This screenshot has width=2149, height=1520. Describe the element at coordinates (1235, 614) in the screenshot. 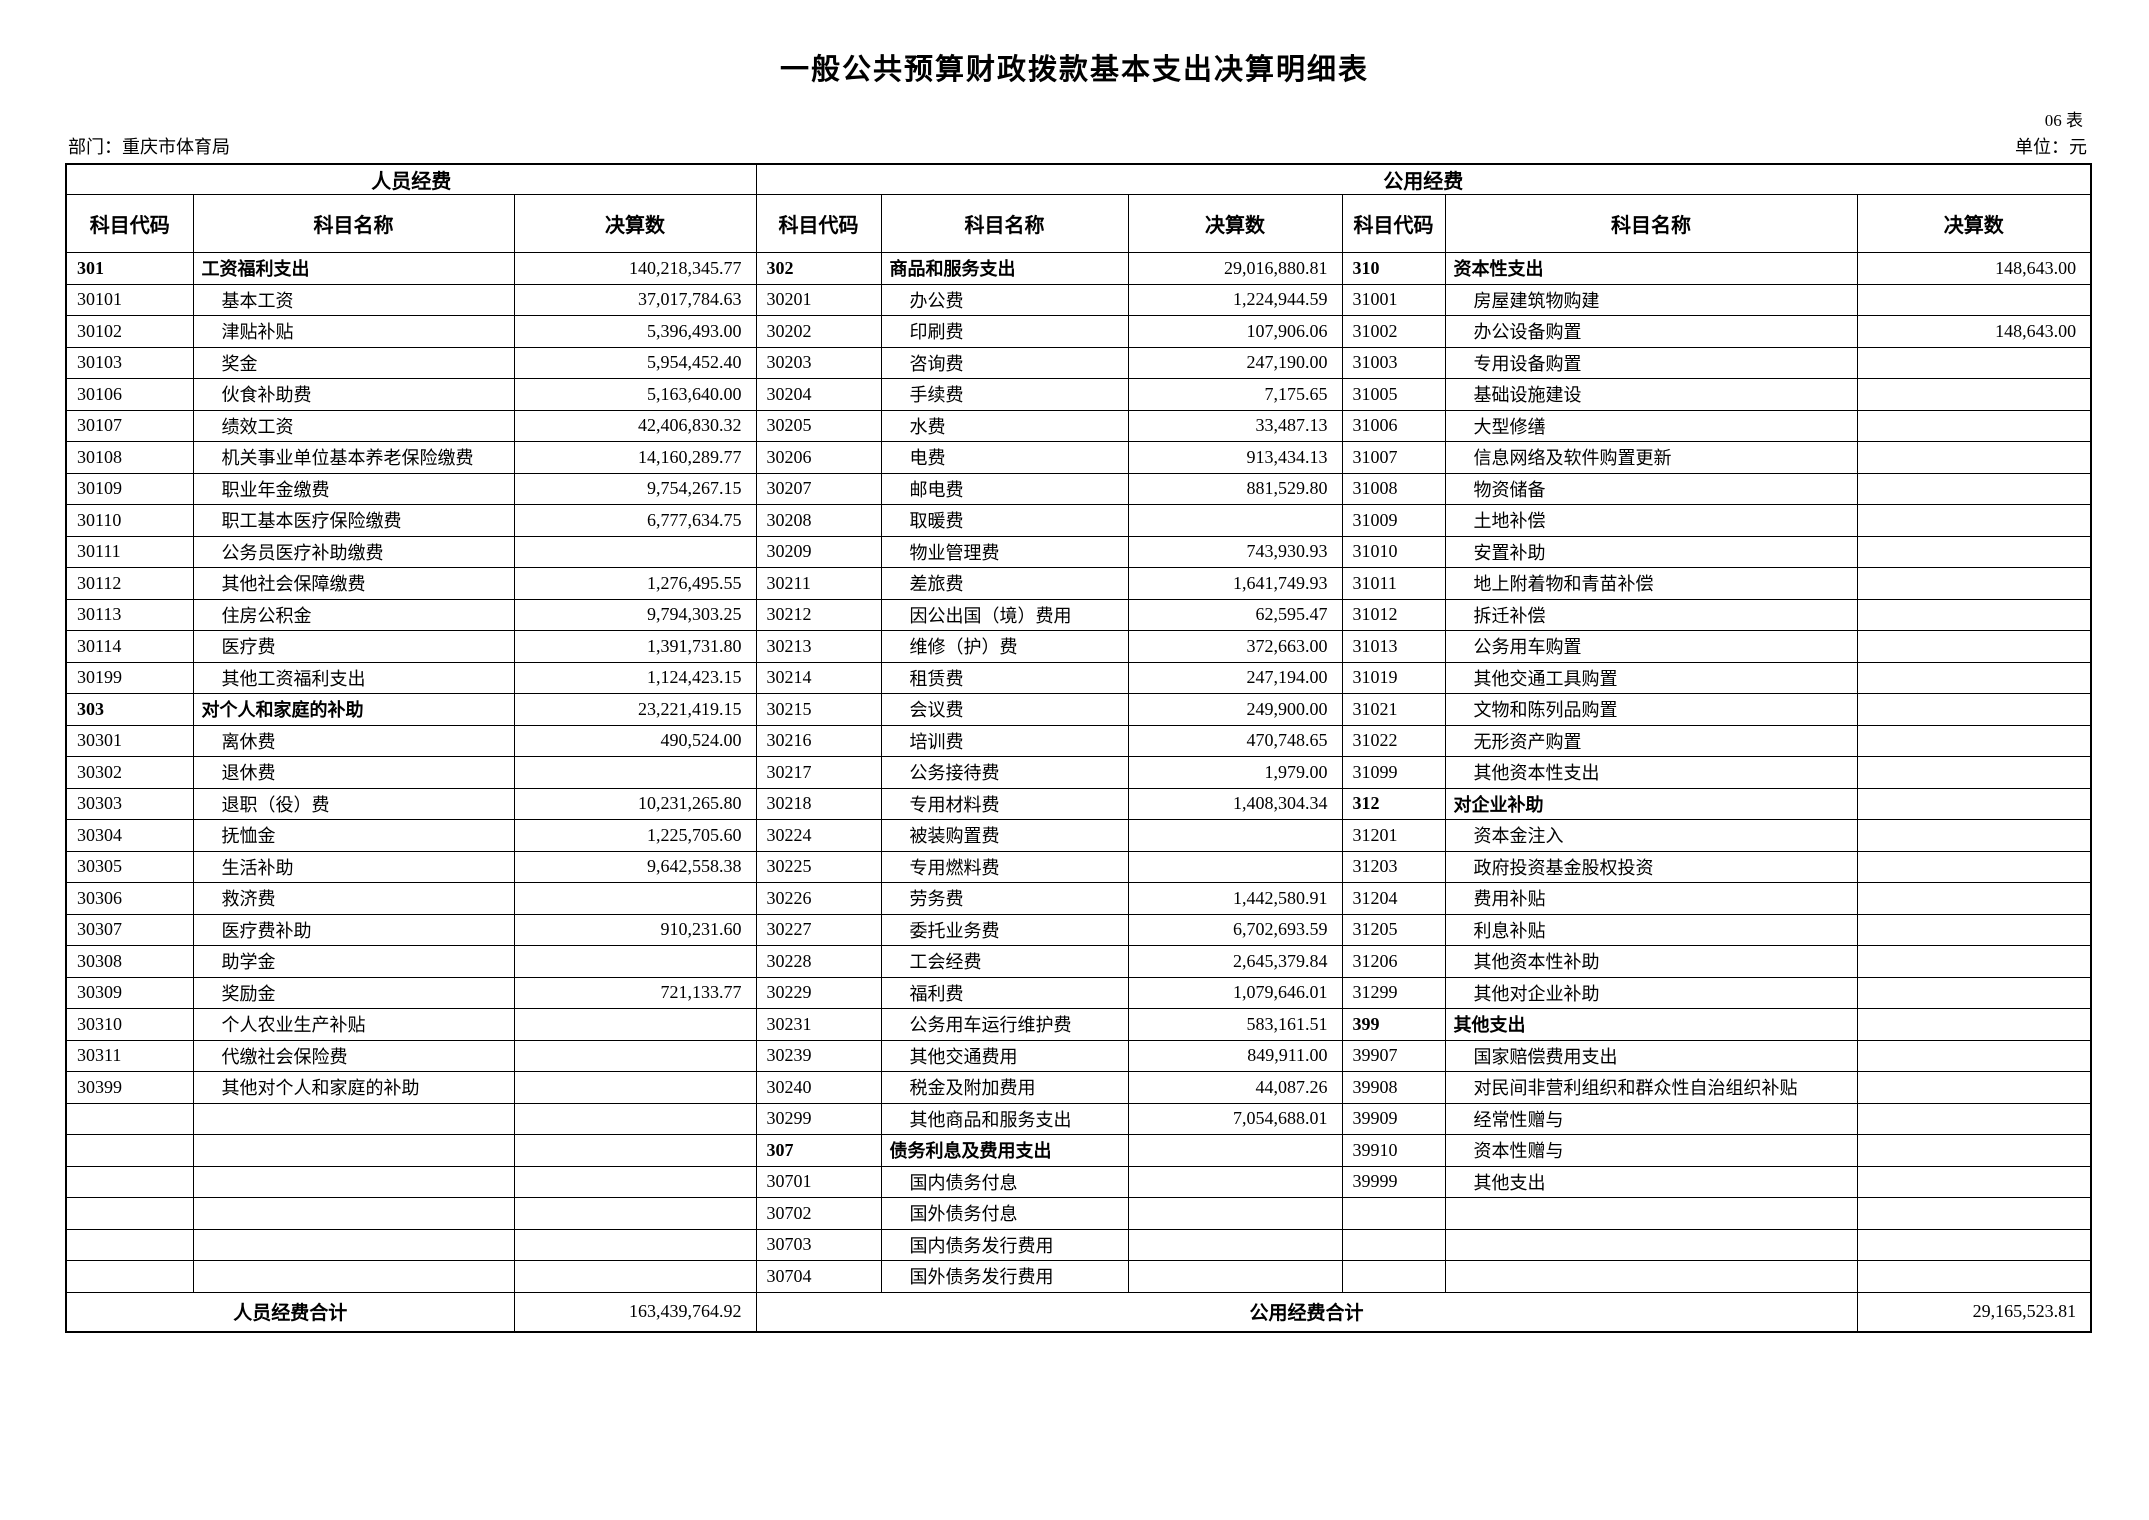

I see `amount-cell: 62,595.47` at that location.